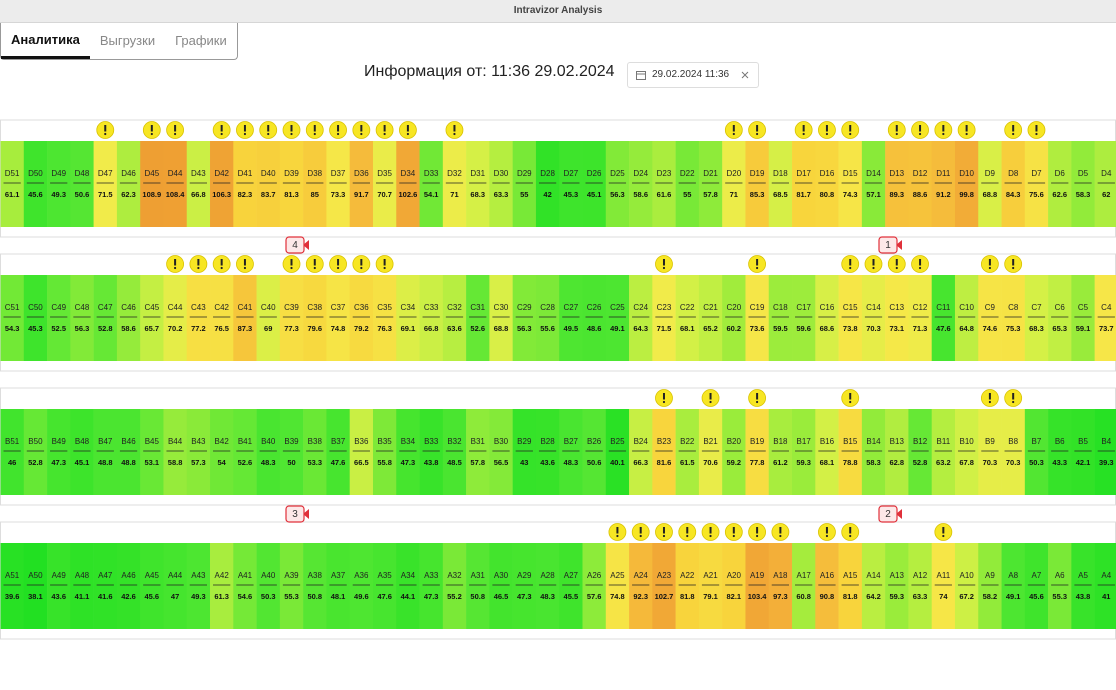 The width and height of the screenshot is (1116, 690). I want to click on cell-value: 50.6, so click(594, 462).